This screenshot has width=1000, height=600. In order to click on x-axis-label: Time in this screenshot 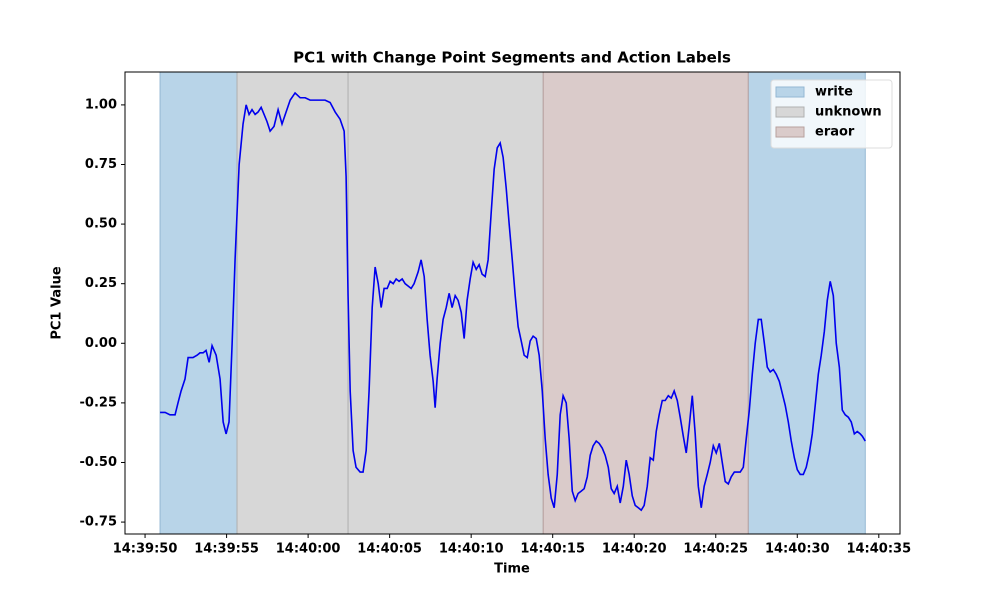, I will do `click(512, 569)`.